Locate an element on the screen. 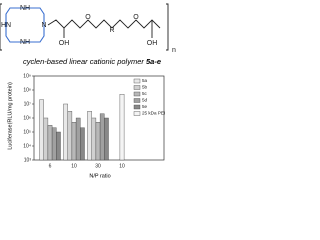 The height and width of the screenshot is (240, 320). repeat-brackets is located at coordinates (84, 27).